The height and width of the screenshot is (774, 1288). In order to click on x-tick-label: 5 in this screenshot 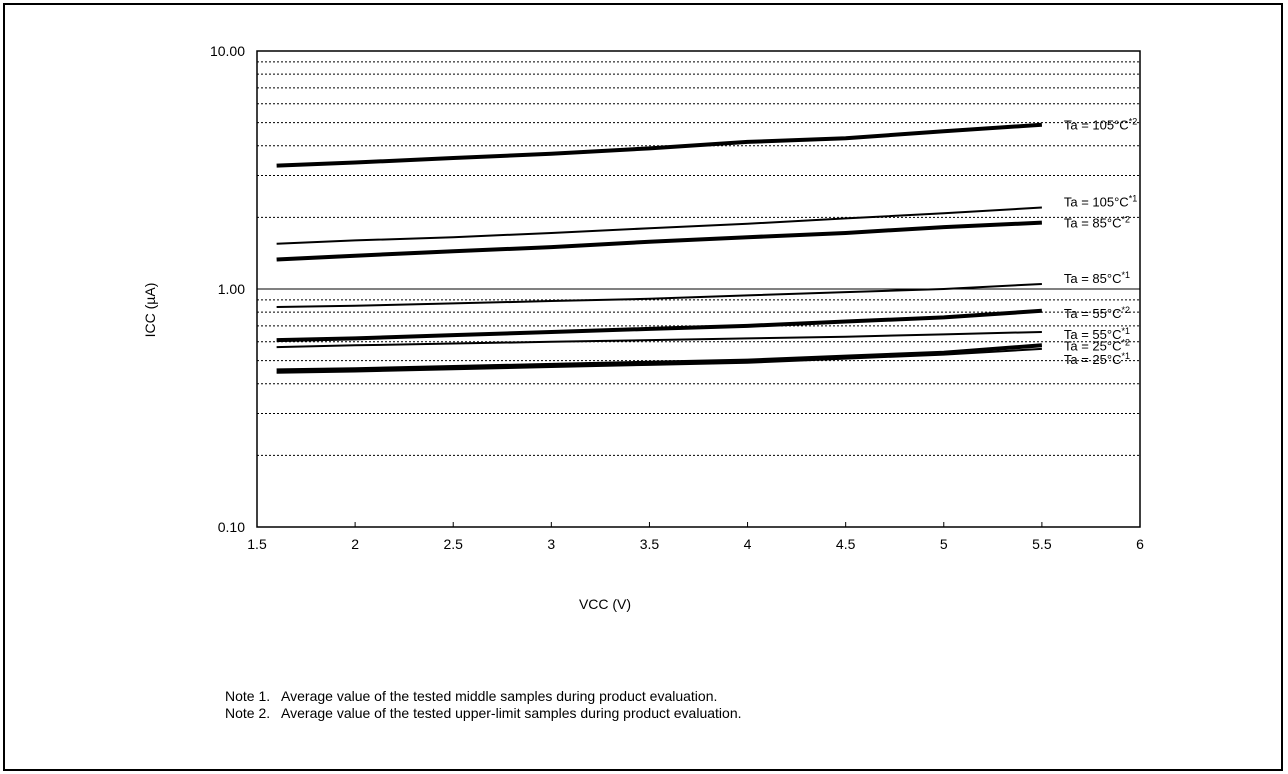, I will do `click(944, 544)`.